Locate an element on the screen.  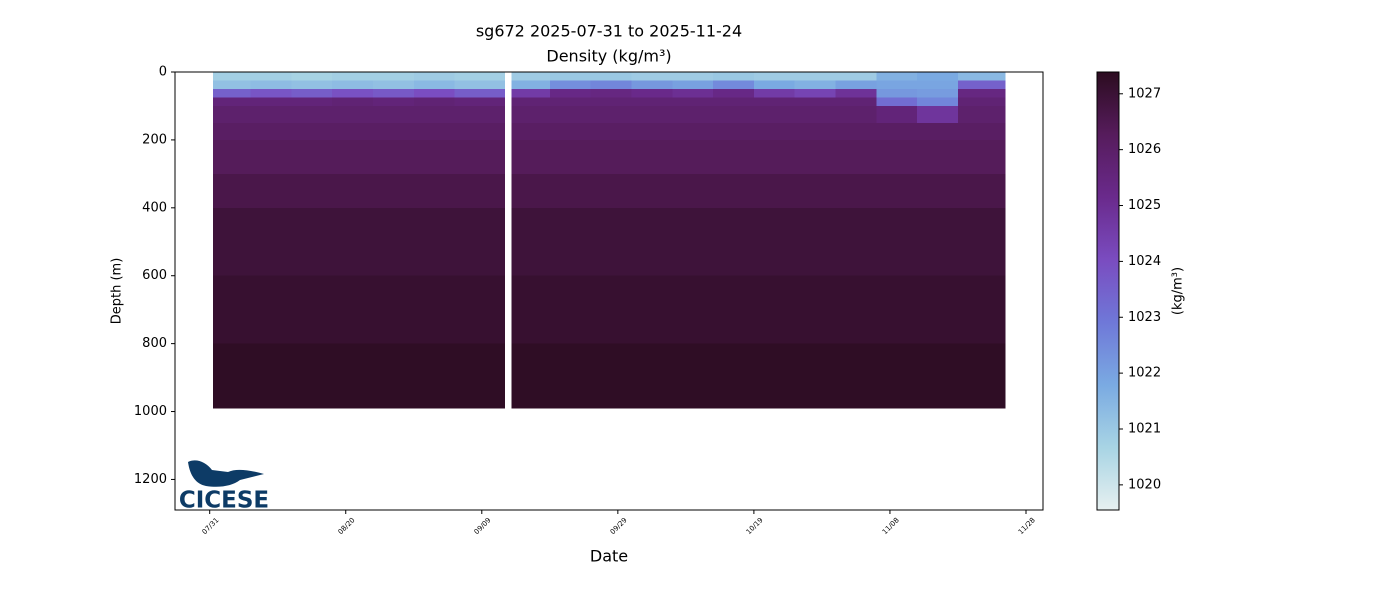
logo-text: CICESE is located at coordinates (224, 501).